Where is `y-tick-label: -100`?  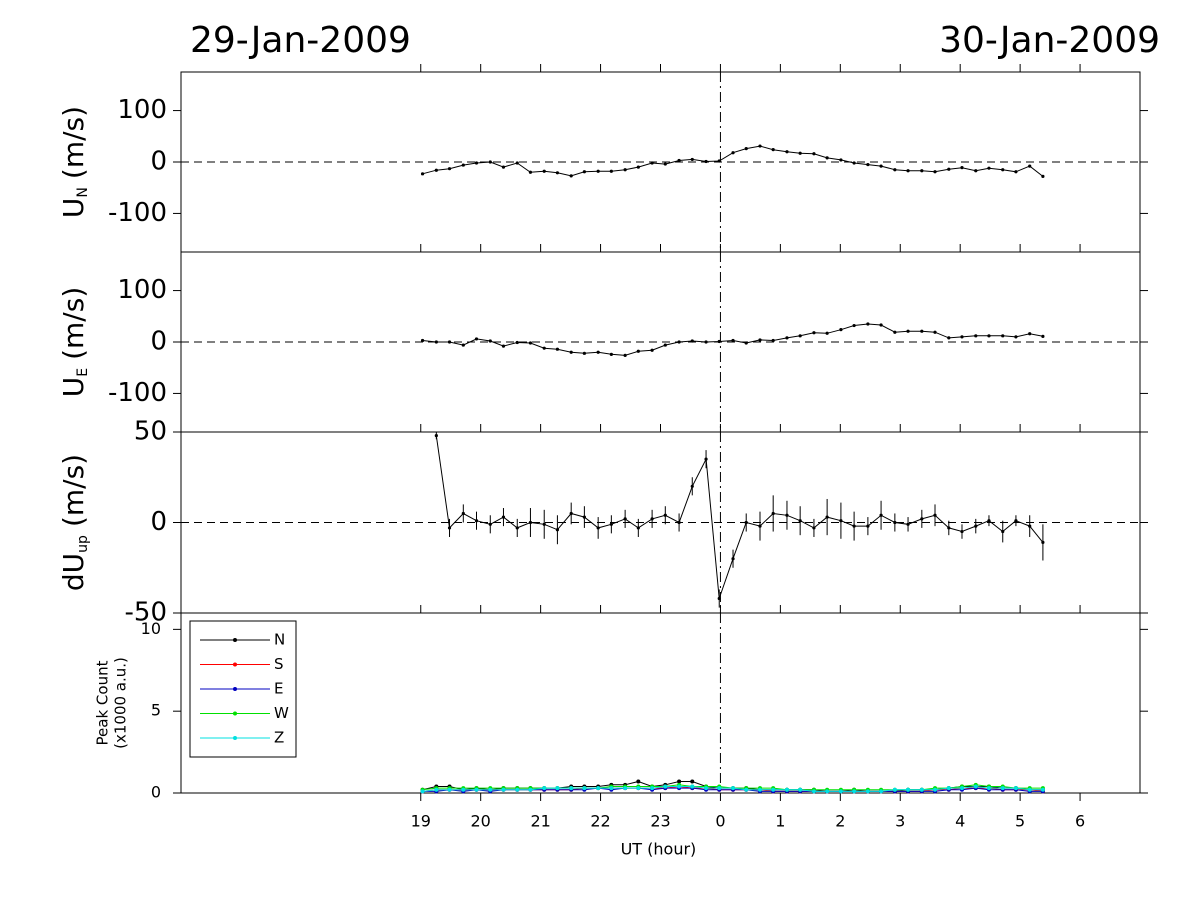 y-tick-label: -100 is located at coordinates (137, 393).